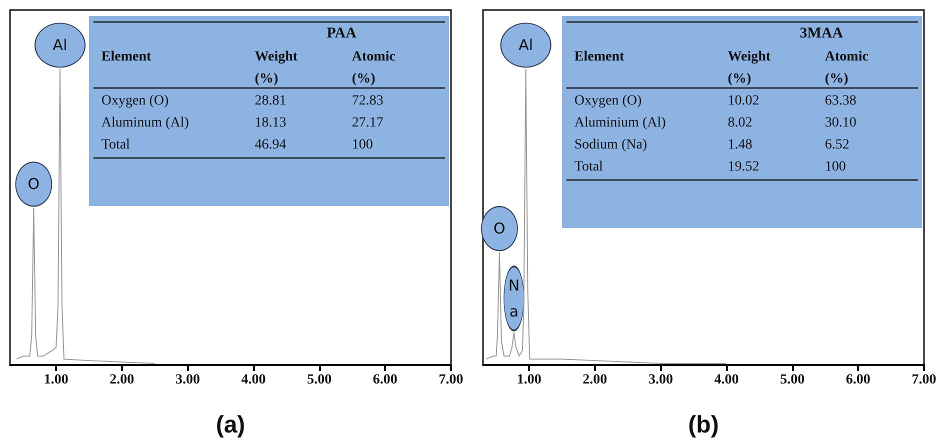 Image resolution: width=946 pixels, height=448 pixels. What do you see at coordinates (740, 145) in the screenshot?
I see `annotation: 1.48` at bounding box center [740, 145].